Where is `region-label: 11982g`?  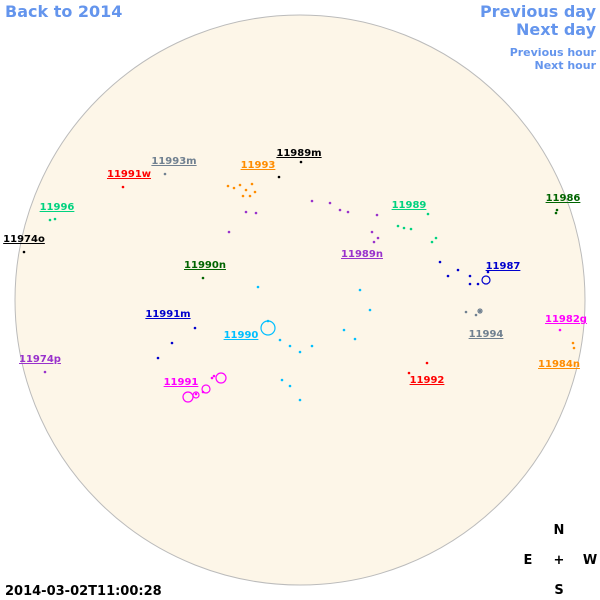 region-label: 11982g is located at coordinates (566, 319).